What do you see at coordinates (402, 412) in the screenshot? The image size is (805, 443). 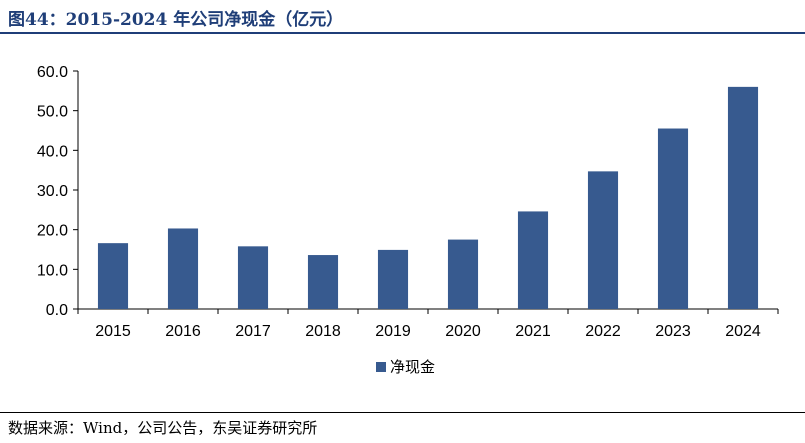 I see `footer-divider` at bounding box center [402, 412].